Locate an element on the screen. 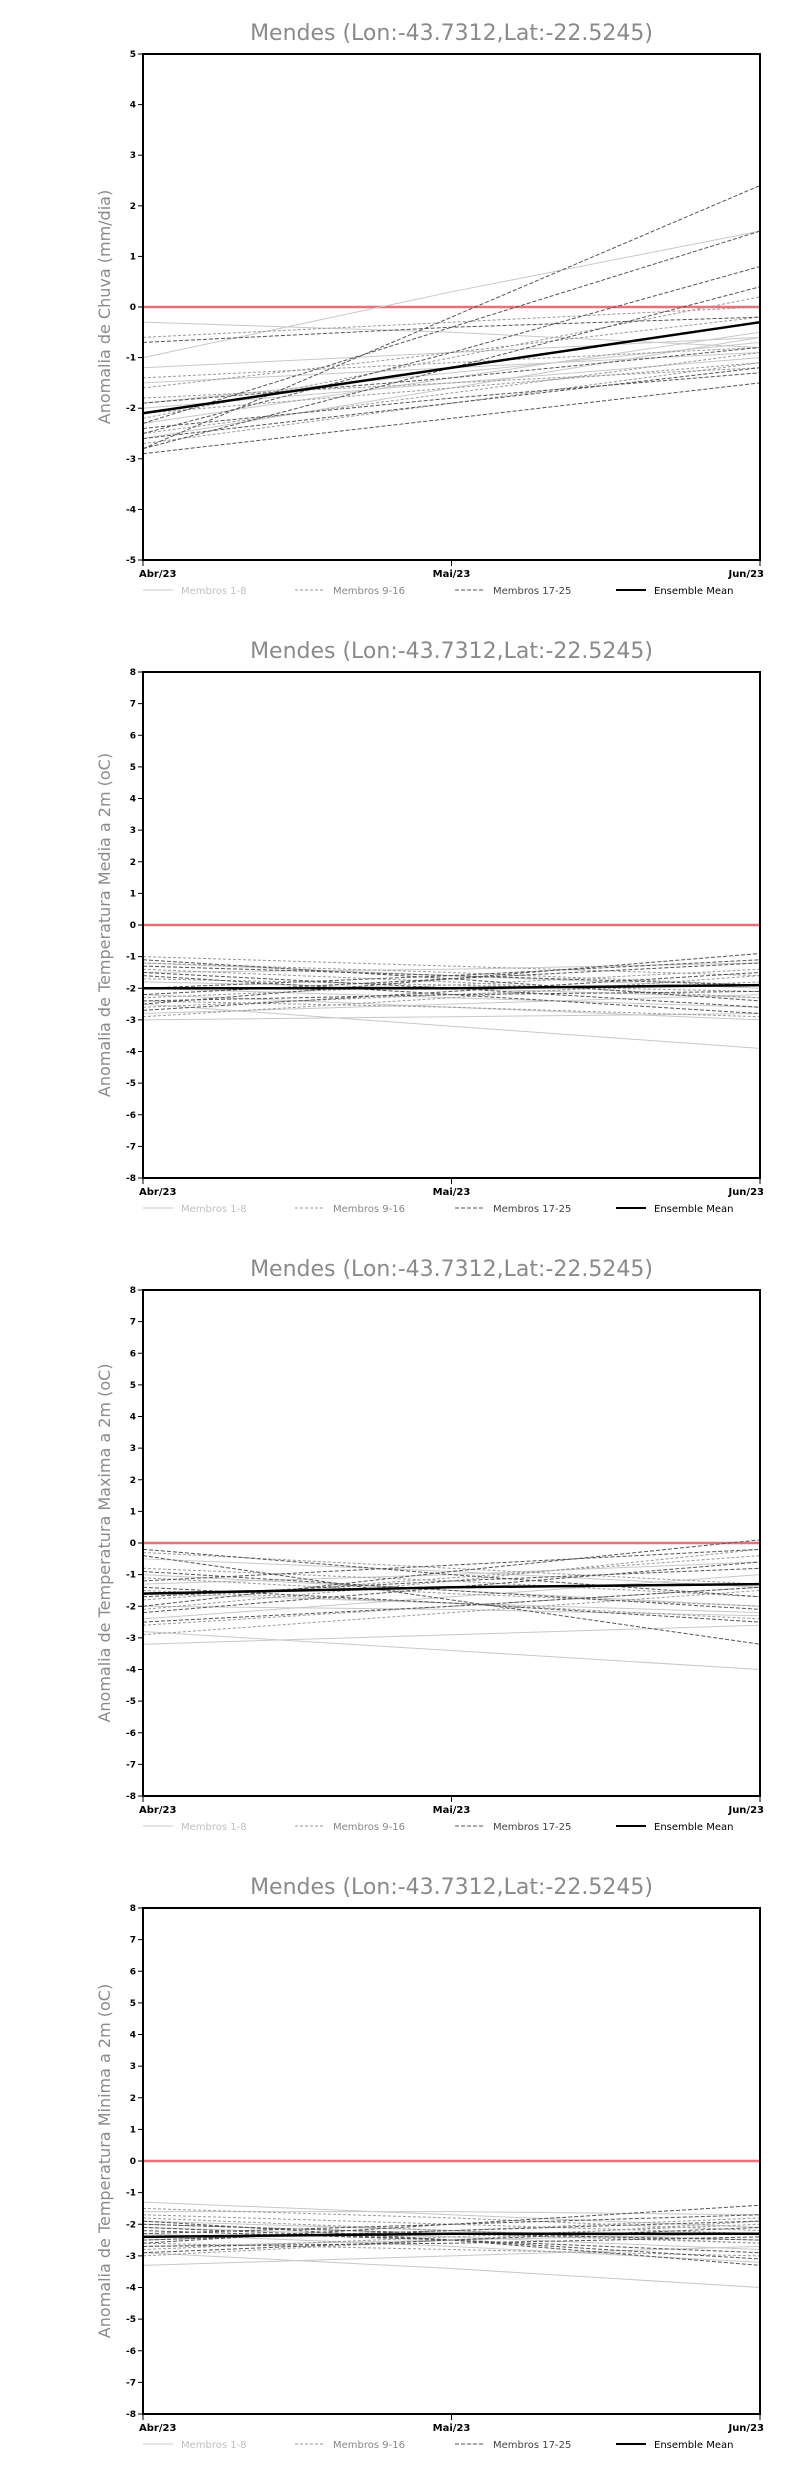  y-axis-label: Anomalia de Temperatura Media a 2m (oC) is located at coordinates (104, 925).